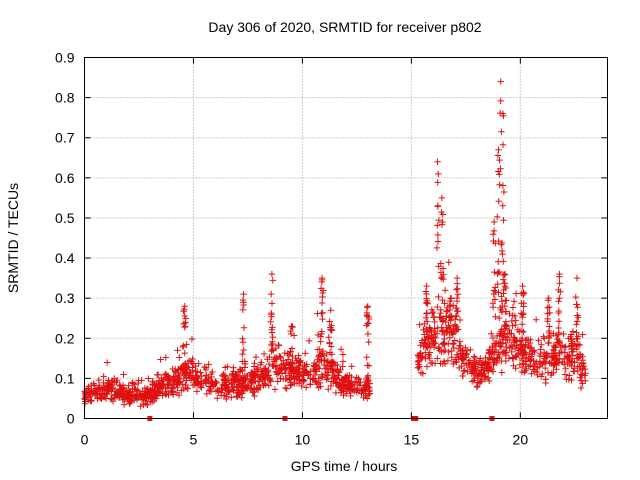 The image size is (640, 480). I want to click on x-tick-label: 5, so click(194, 440).